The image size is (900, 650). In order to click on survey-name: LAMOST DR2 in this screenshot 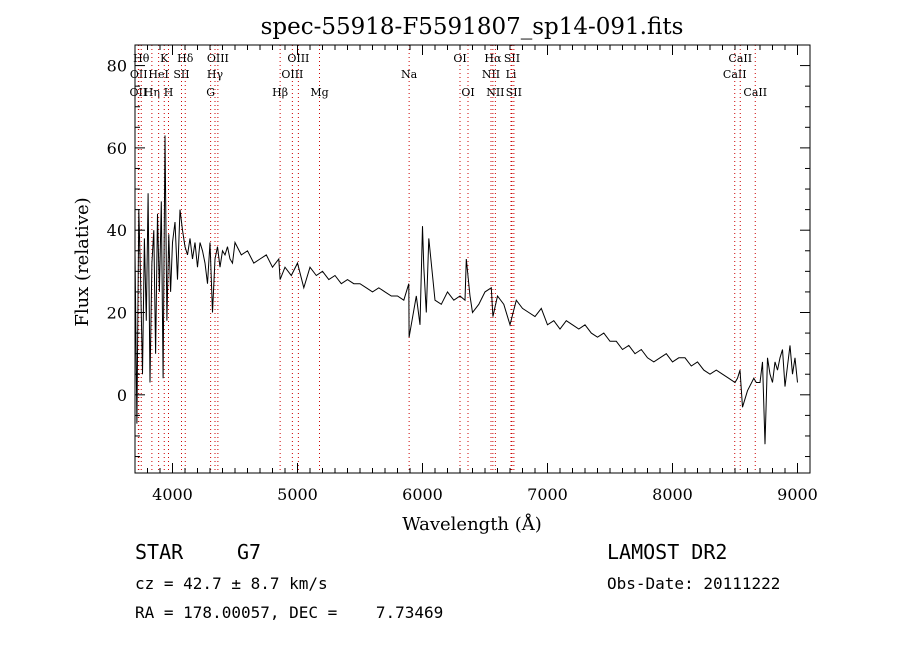, I will do `click(667, 552)`.